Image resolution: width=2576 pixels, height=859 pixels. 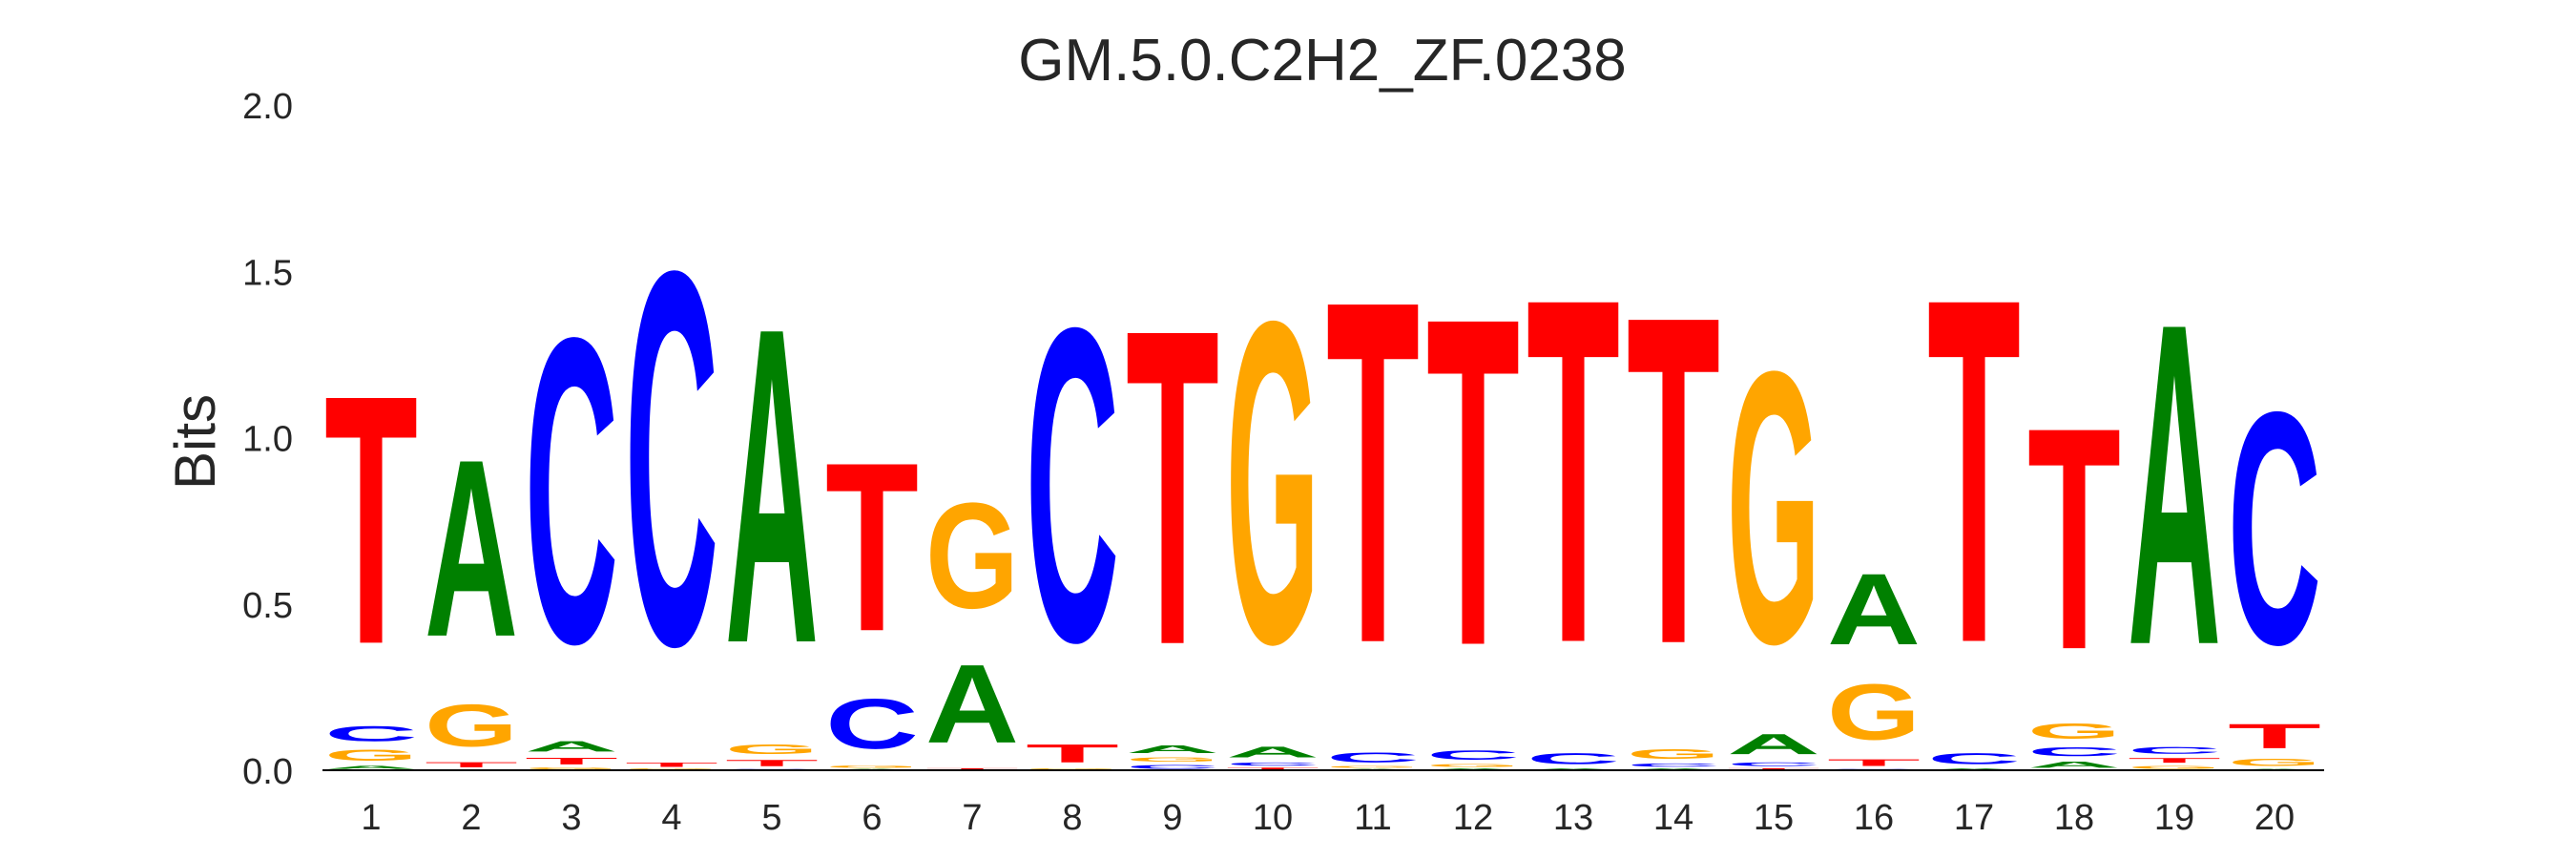 I want to click on x-tick-label: 14, so click(x=1673, y=818).